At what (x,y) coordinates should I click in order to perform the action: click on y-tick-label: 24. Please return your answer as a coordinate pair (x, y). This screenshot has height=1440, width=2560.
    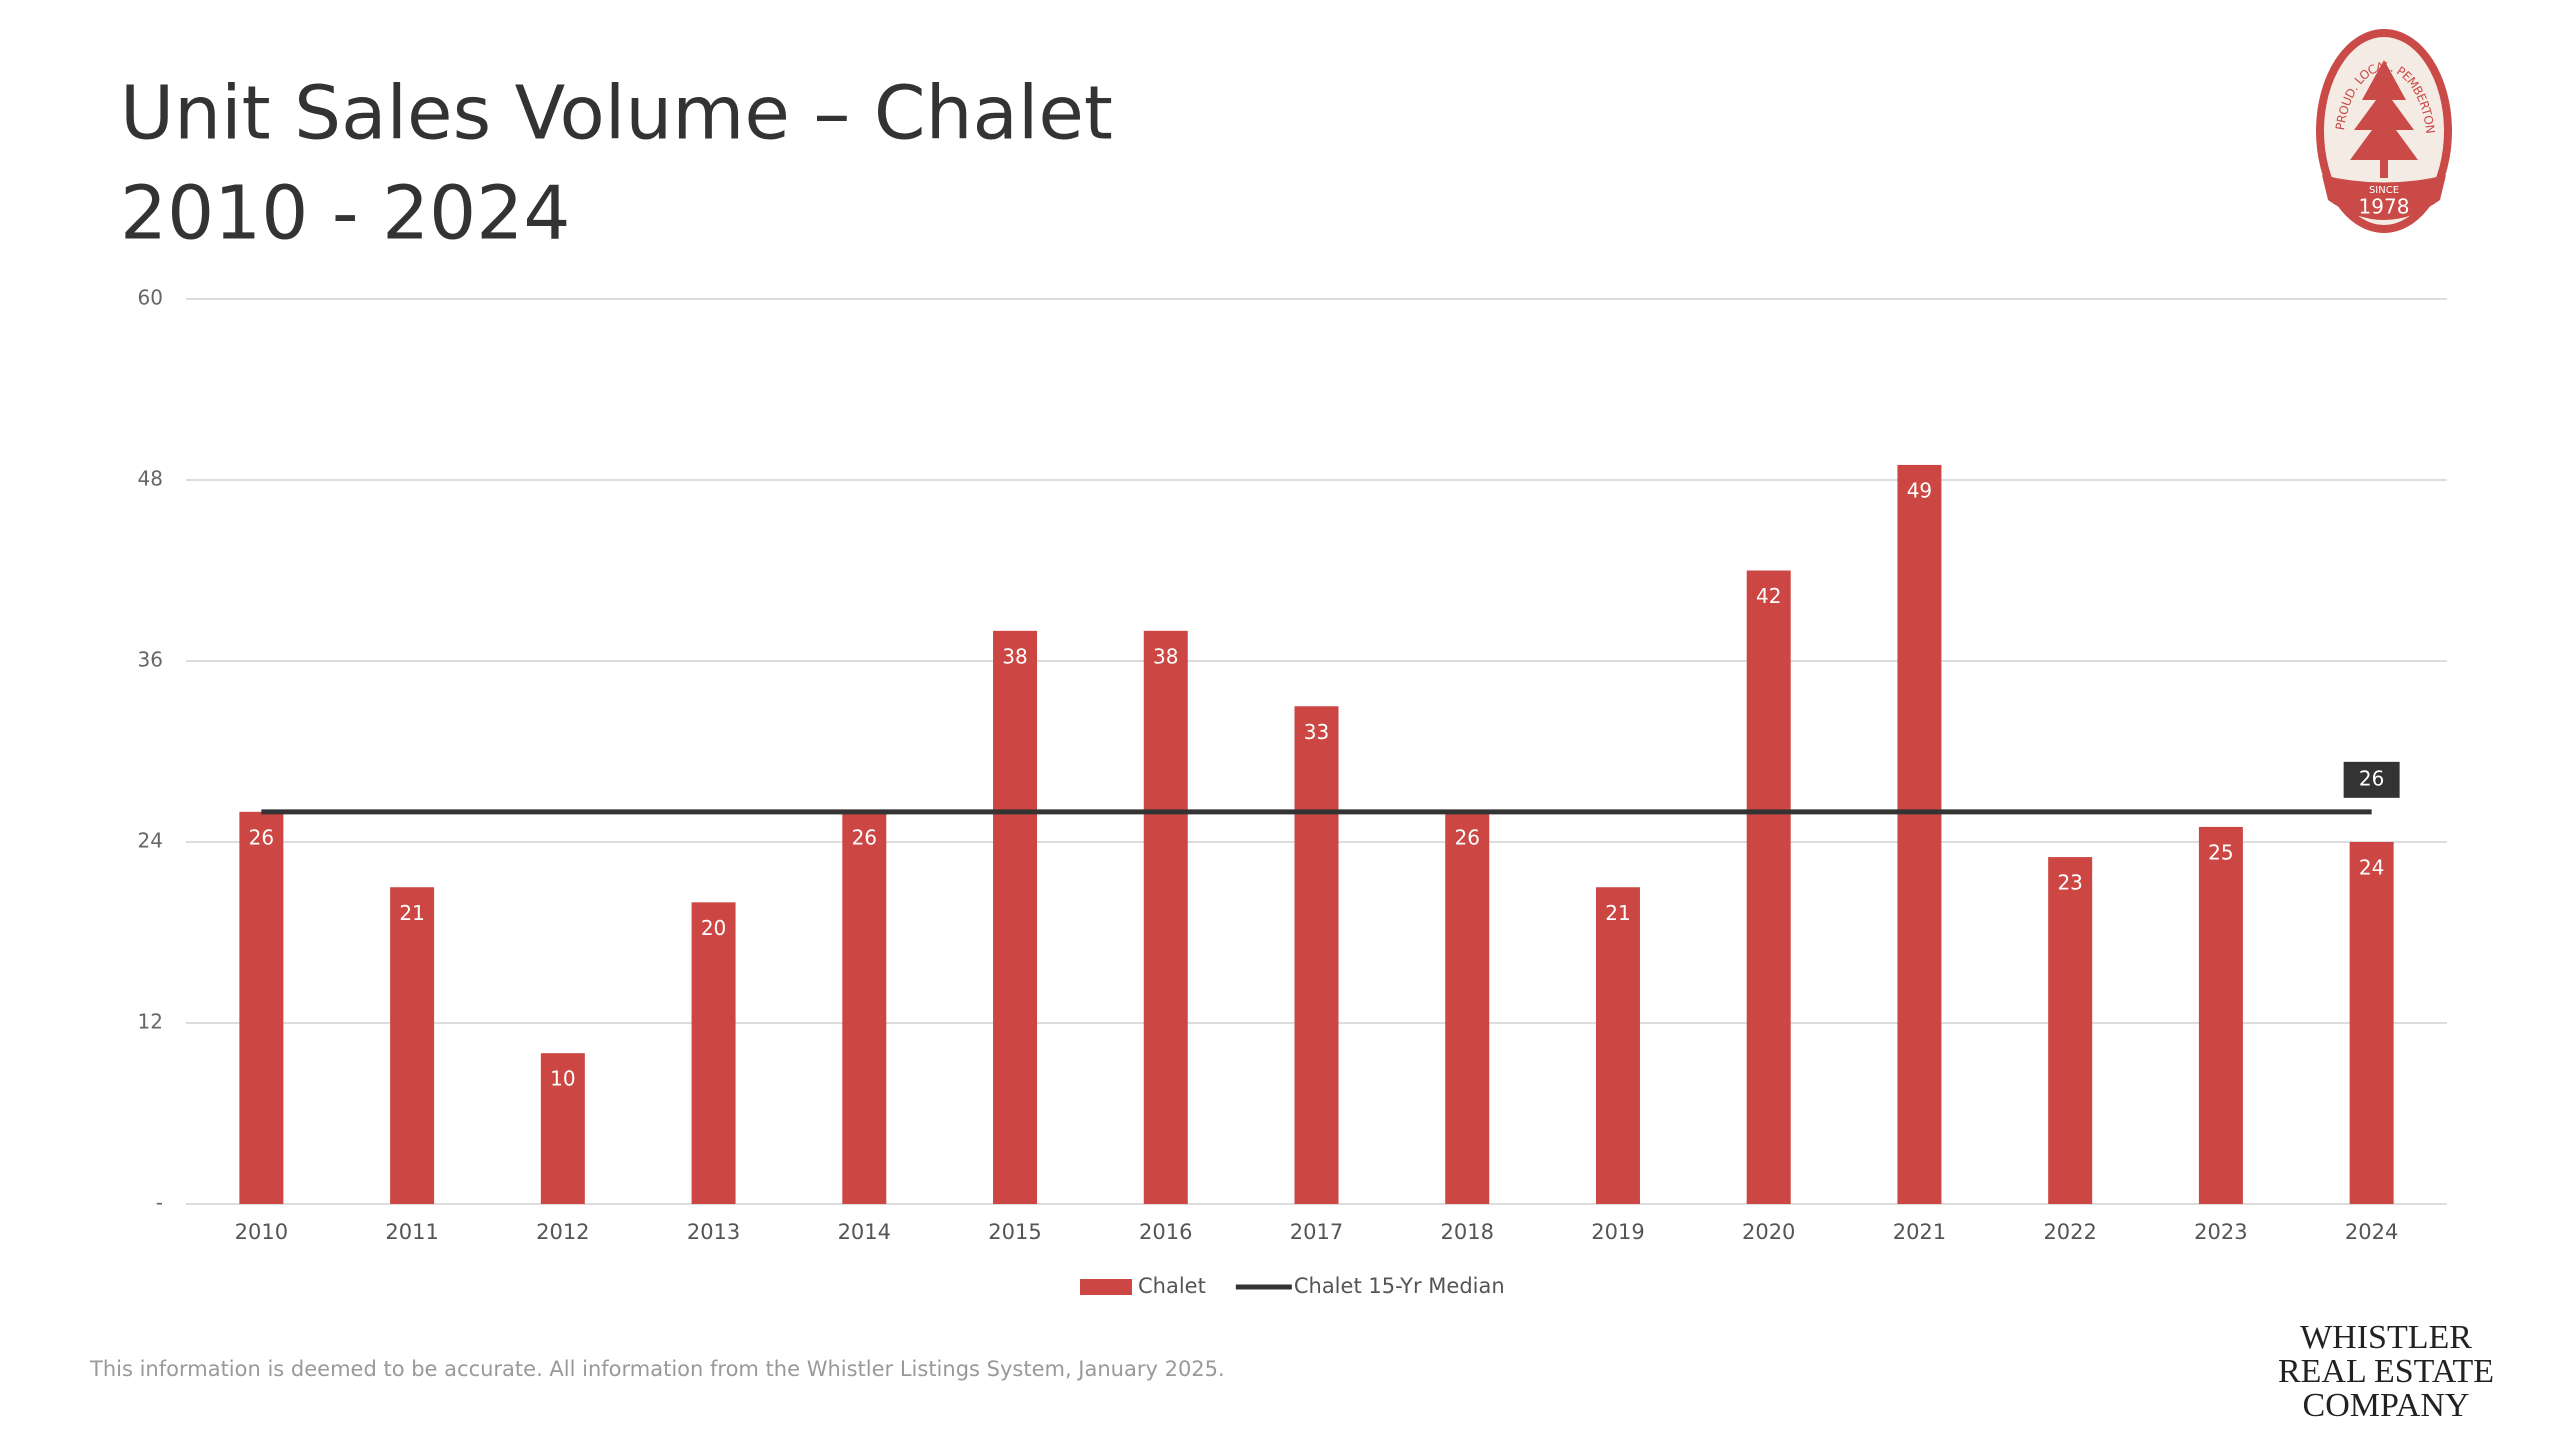
    Looking at the image, I should click on (150, 841).